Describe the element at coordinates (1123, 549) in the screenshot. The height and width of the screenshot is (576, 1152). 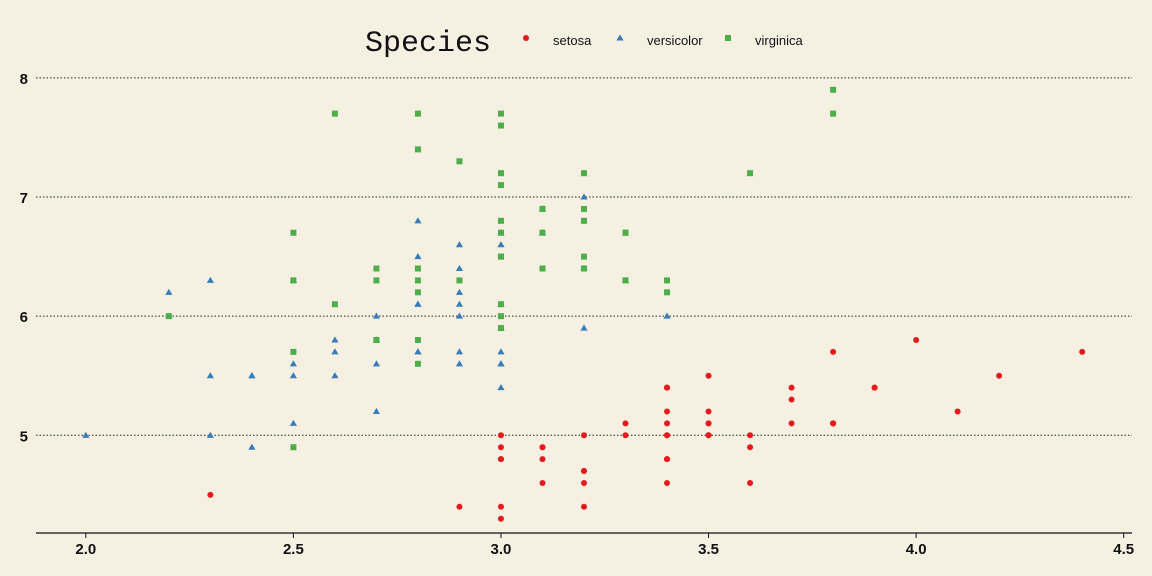
I see `x-tick-label: 4.5` at that location.